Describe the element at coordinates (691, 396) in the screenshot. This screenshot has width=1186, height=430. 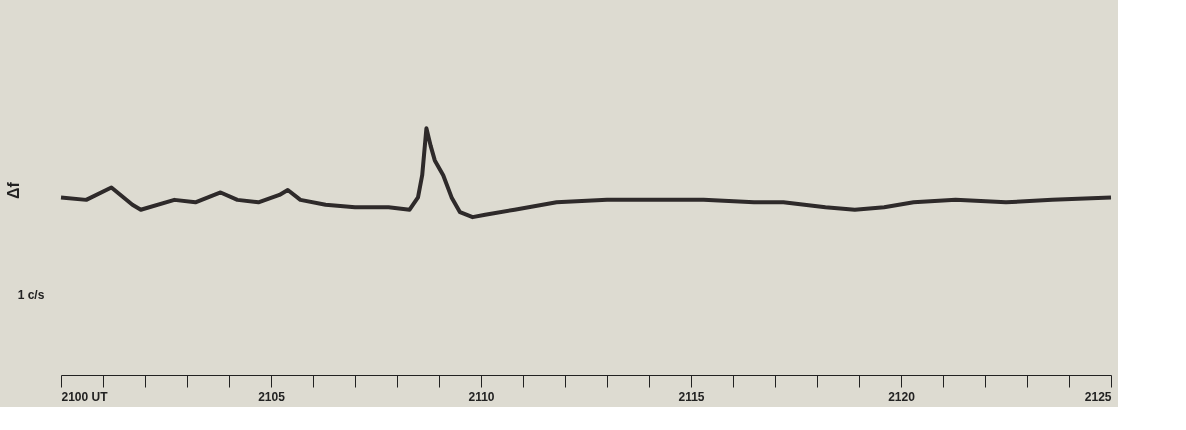
I see `x-tick-label: 2115` at that location.